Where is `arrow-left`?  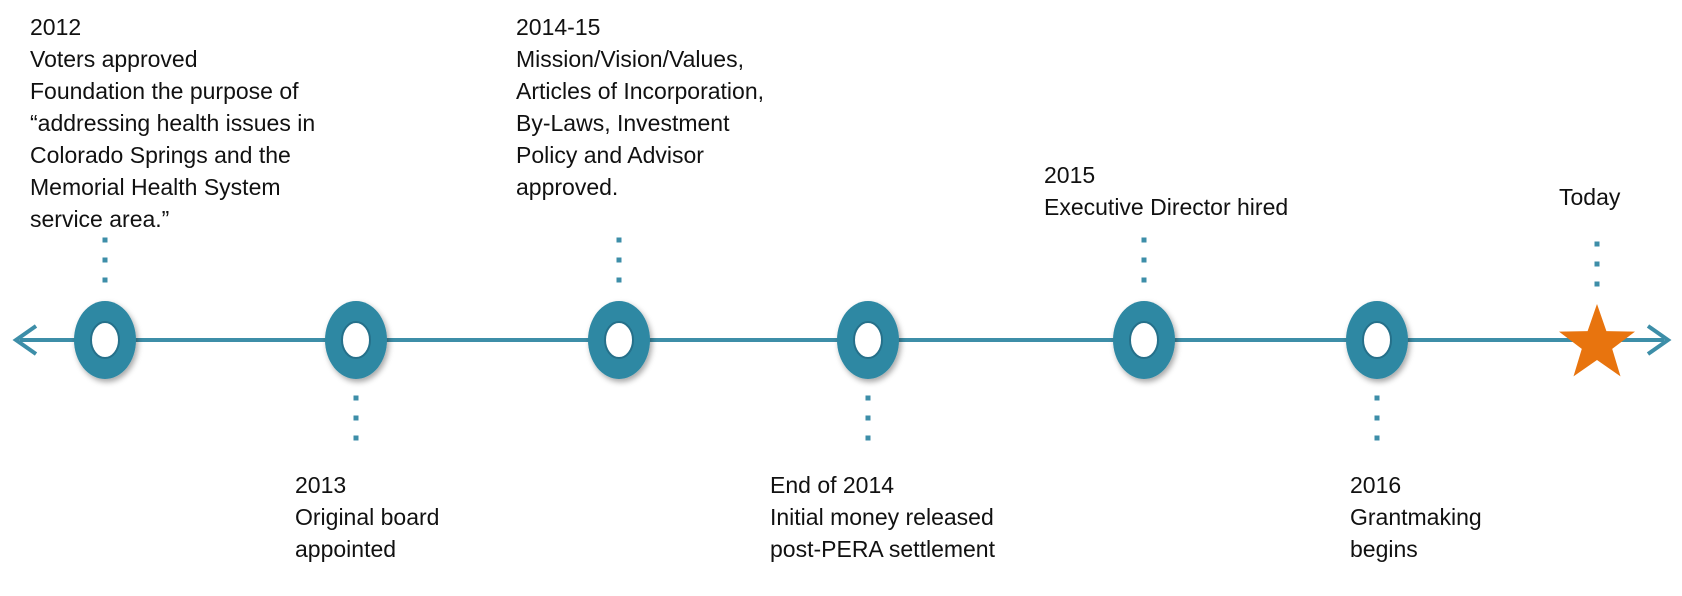
arrow-left is located at coordinates (25, 340).